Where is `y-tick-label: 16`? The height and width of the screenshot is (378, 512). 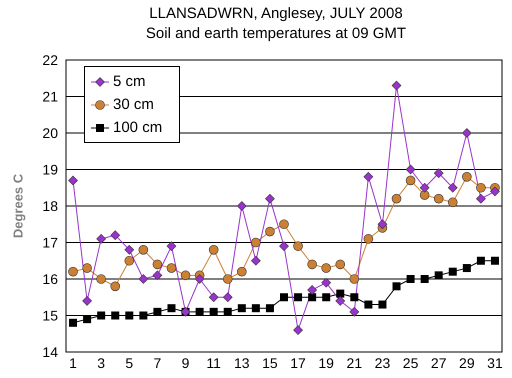
y-tick-label: 16 is located at coordinates (50, 278).